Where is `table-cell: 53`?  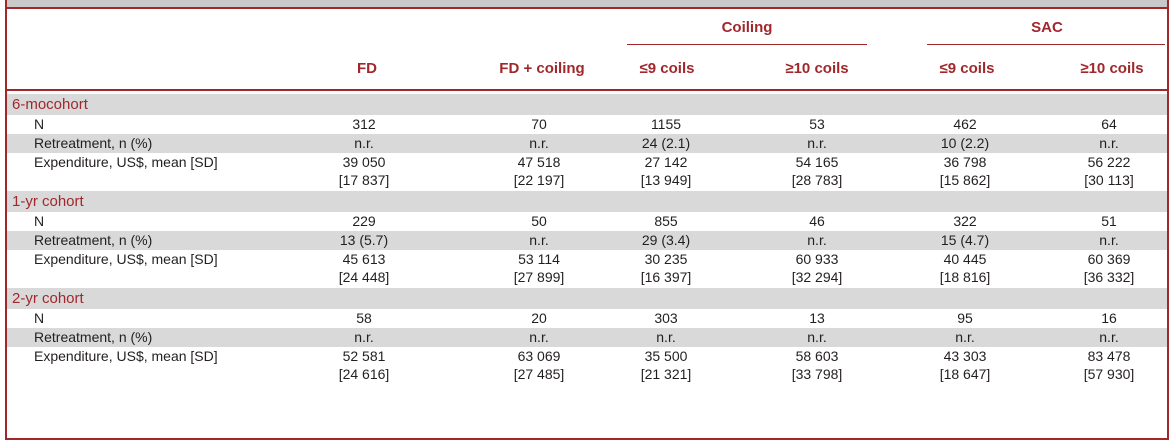
table-cell: 53 is located at coordinates (817, 124).